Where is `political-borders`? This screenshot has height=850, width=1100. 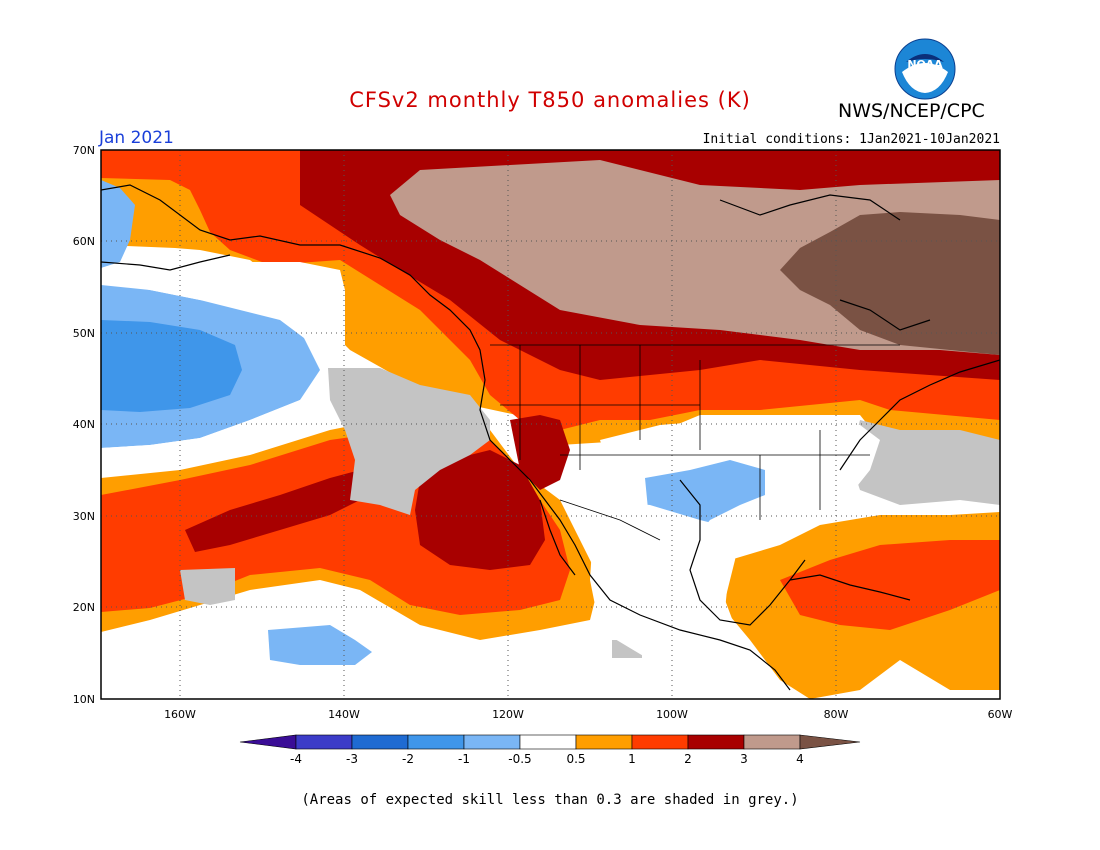
political-borders is located at coordinates (695, 442).